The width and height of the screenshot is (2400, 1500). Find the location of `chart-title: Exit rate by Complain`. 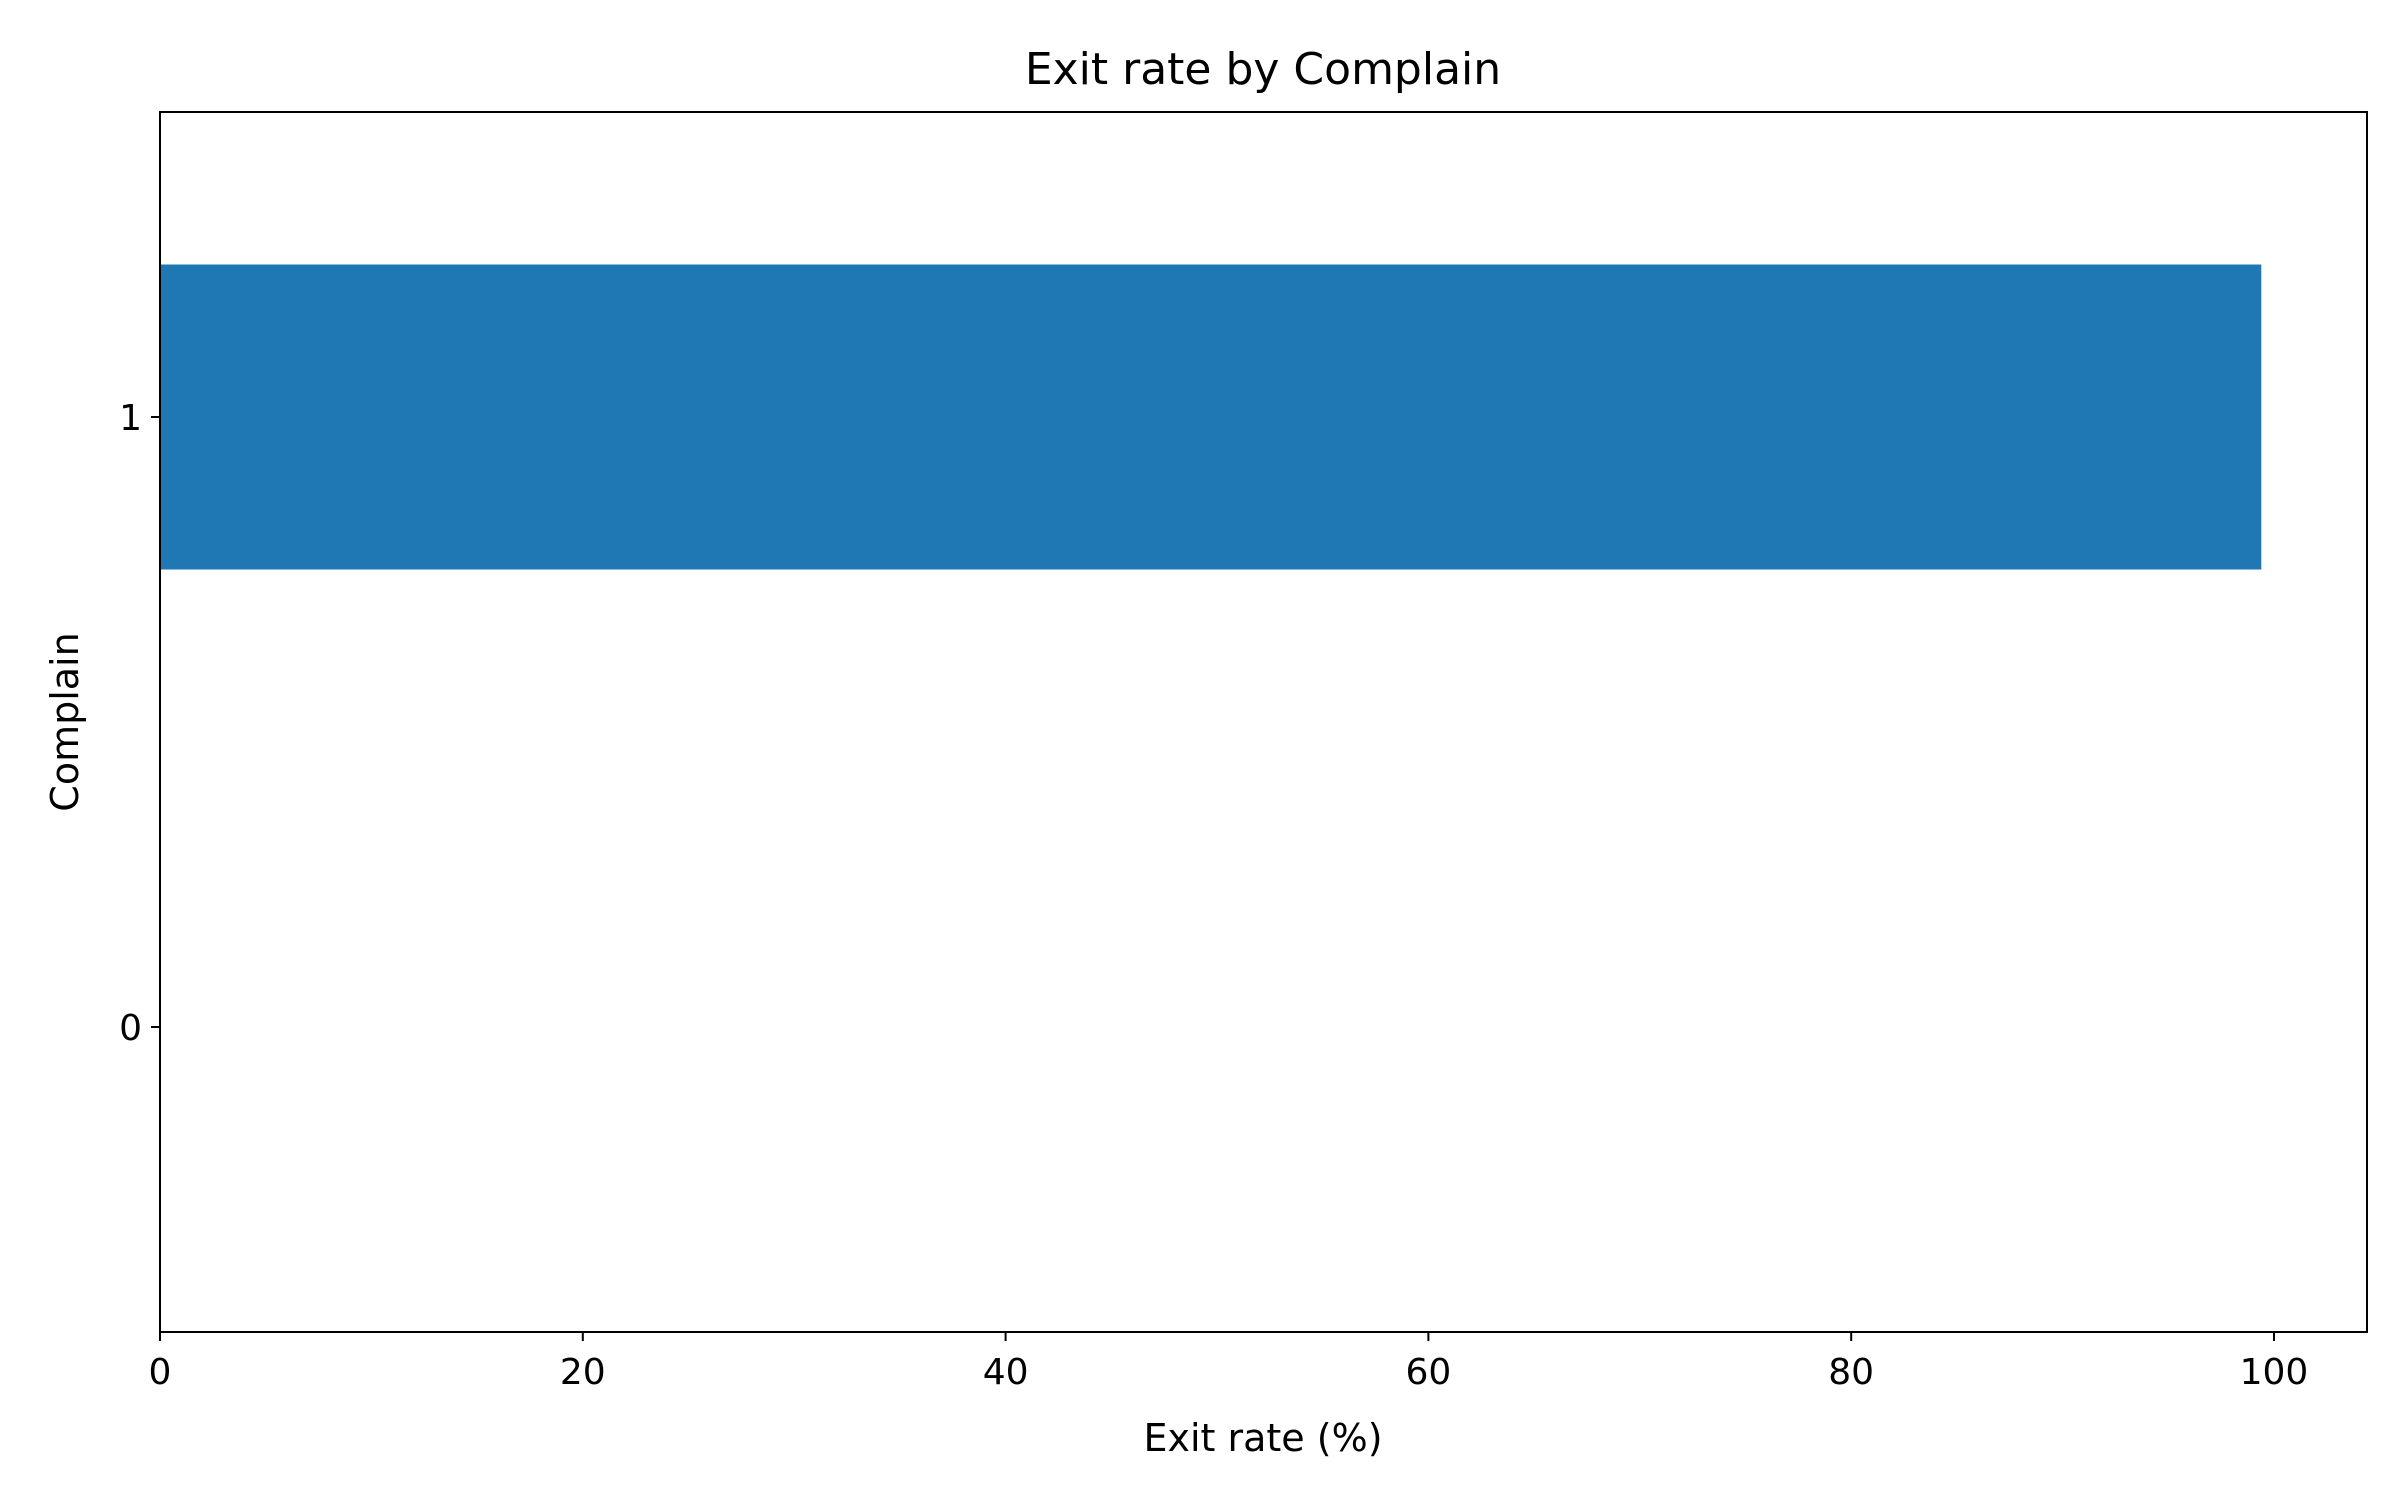

chart-title: Exit rate by Complain is located at coordinates (1263, 69).